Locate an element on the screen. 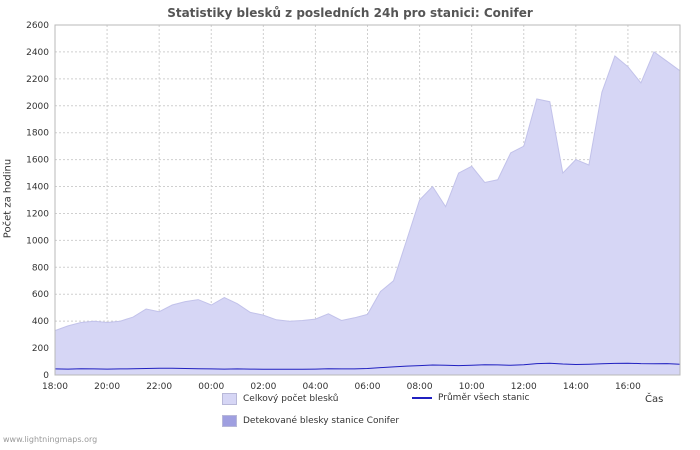 The height and width of the screenshot is (450, 700). svg-text: 0 is located at coordinates (46, 376).